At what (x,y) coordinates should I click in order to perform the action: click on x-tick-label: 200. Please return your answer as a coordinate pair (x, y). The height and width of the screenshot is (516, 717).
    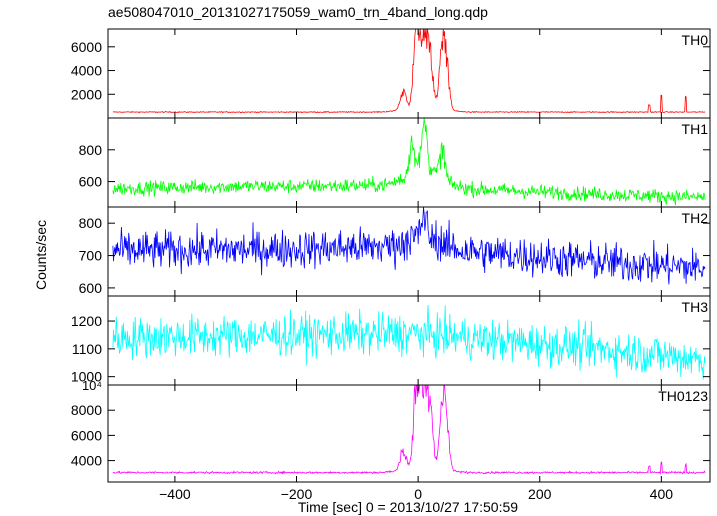
    Looking at the image, I should click on (540, 494).